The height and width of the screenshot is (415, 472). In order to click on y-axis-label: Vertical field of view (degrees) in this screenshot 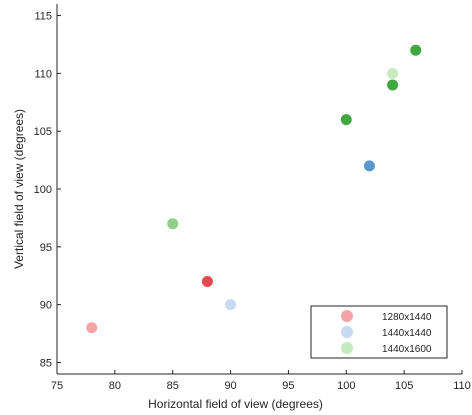, I will do `click(19, 189)`.